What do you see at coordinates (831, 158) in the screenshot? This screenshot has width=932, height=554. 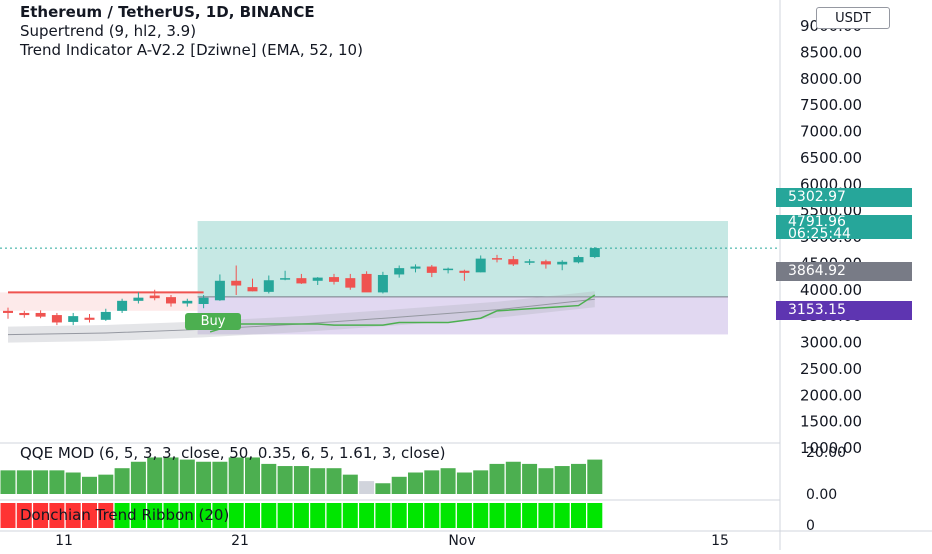 I see `price-tick-label: 6500.00` at bounding box center [831, 158].